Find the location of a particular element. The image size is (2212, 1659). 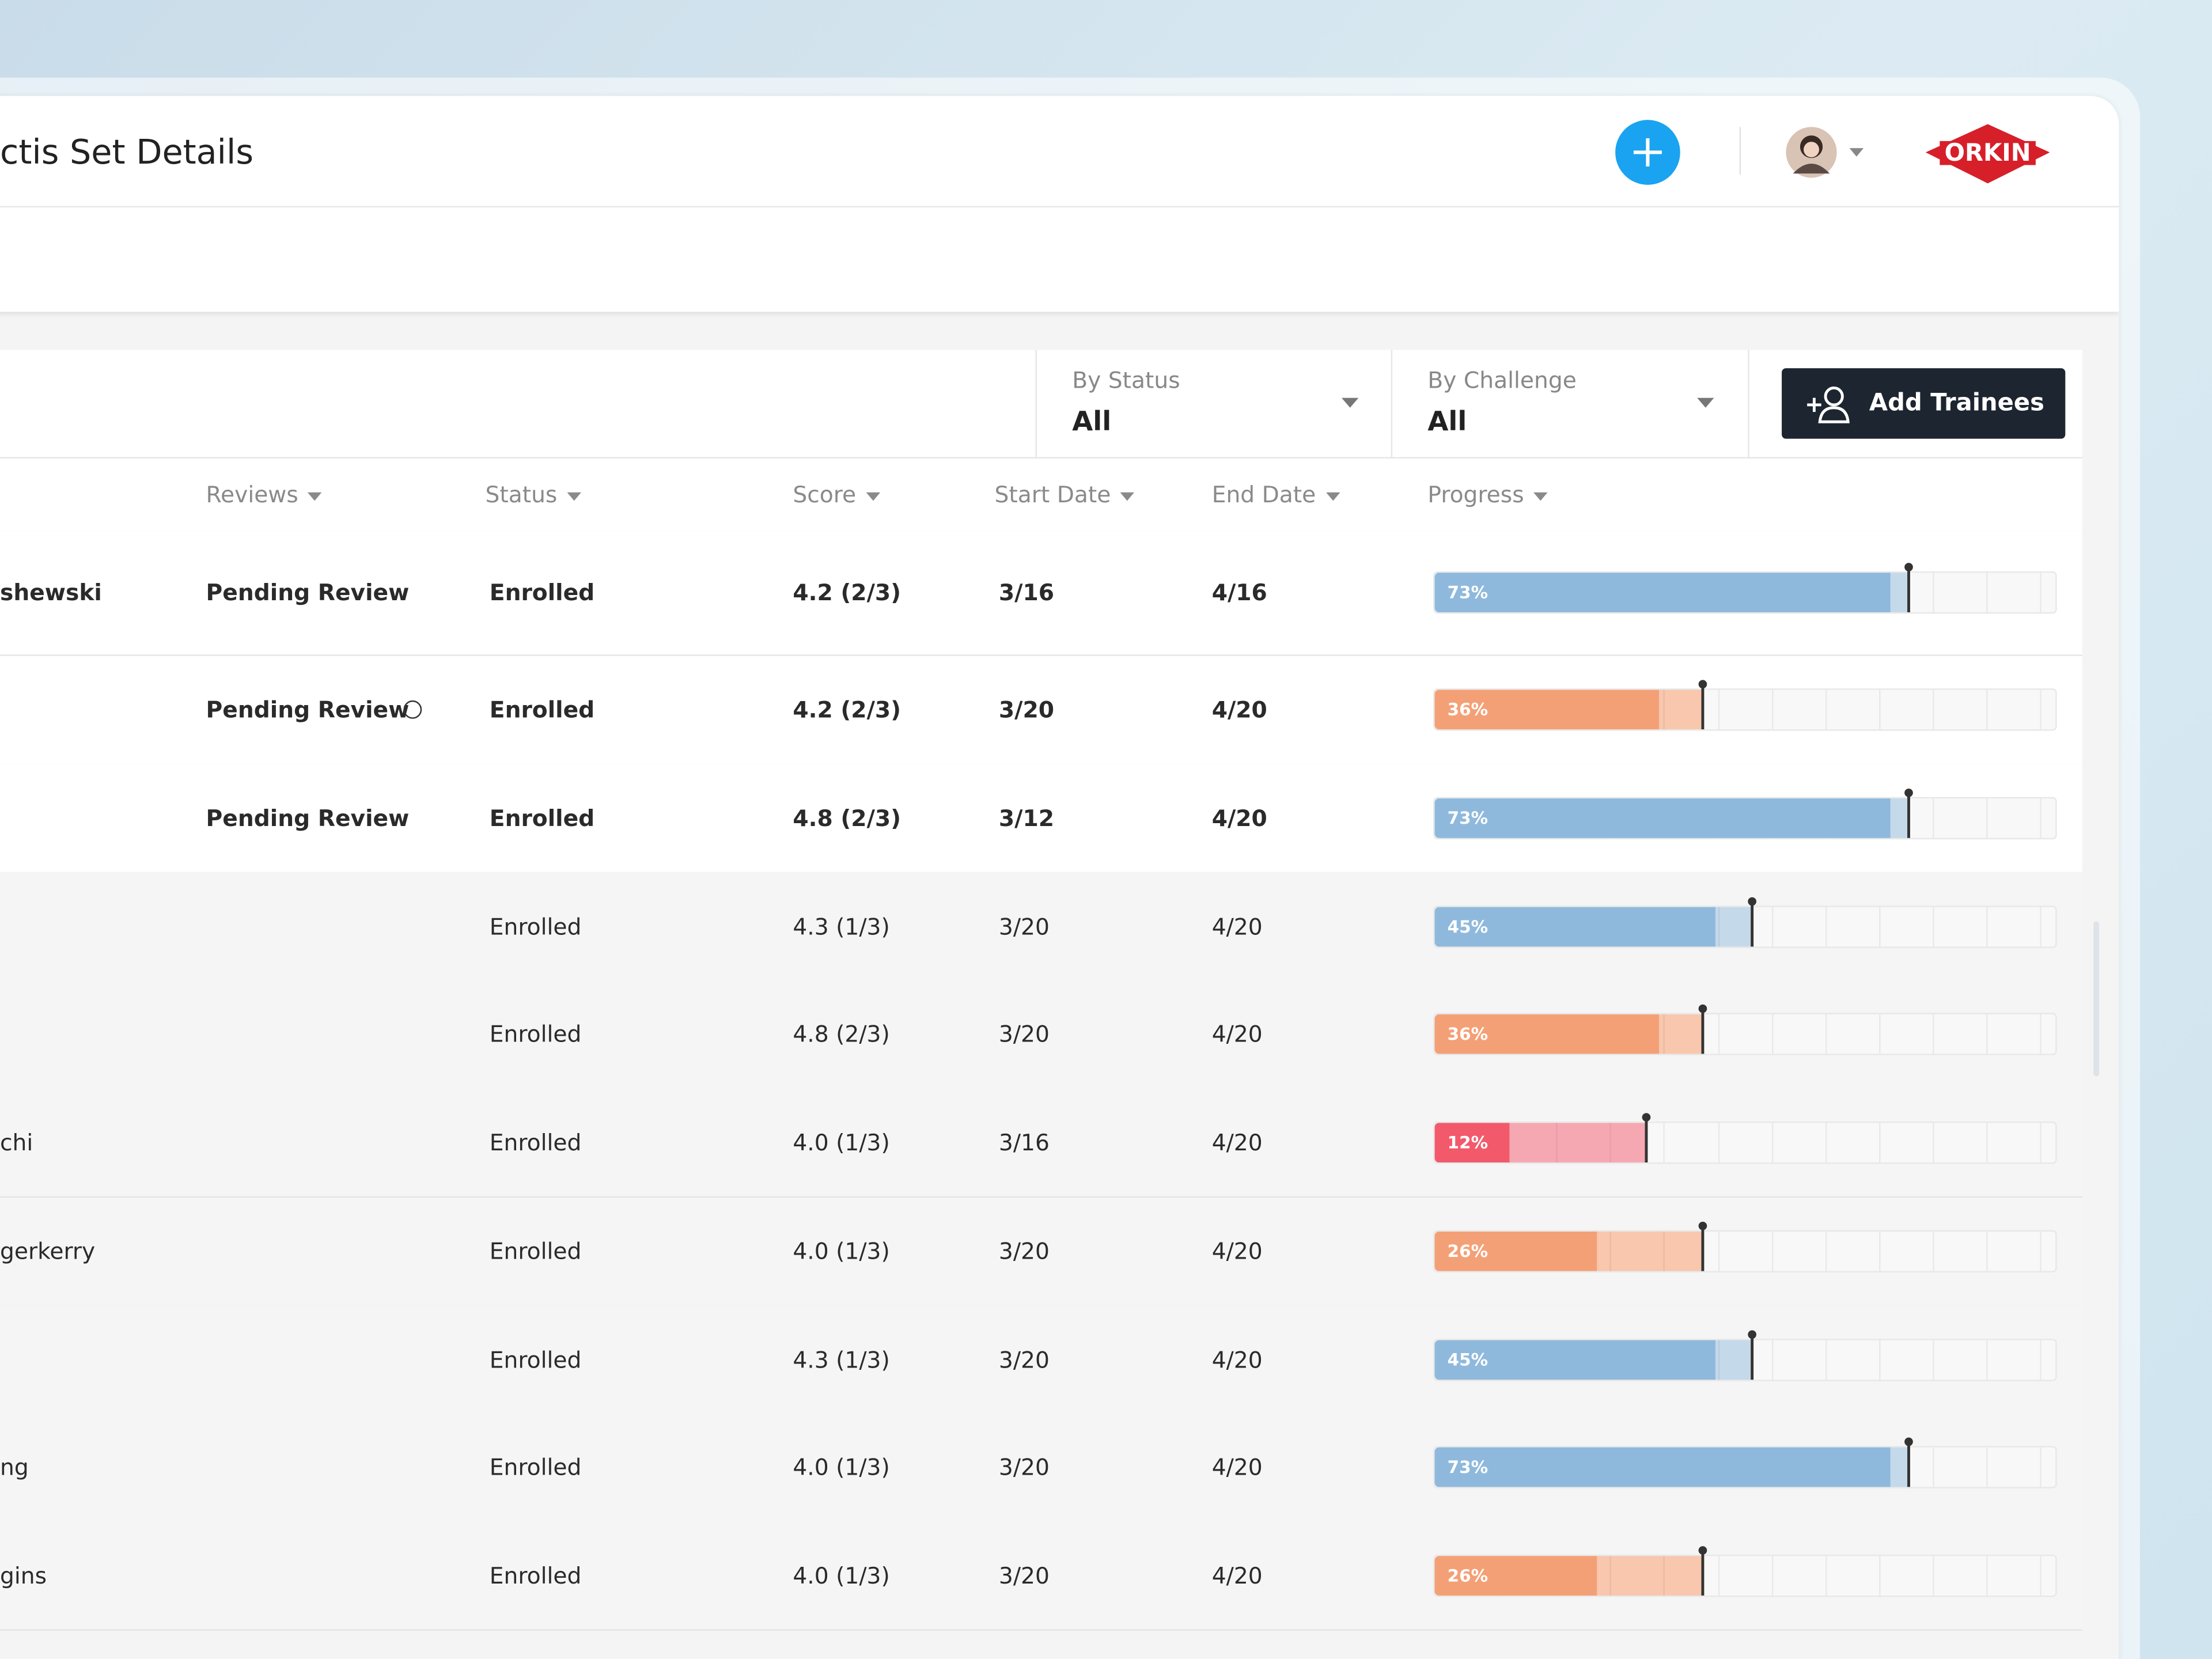

trainee-name: ng is located at coordinates (14, 1467).